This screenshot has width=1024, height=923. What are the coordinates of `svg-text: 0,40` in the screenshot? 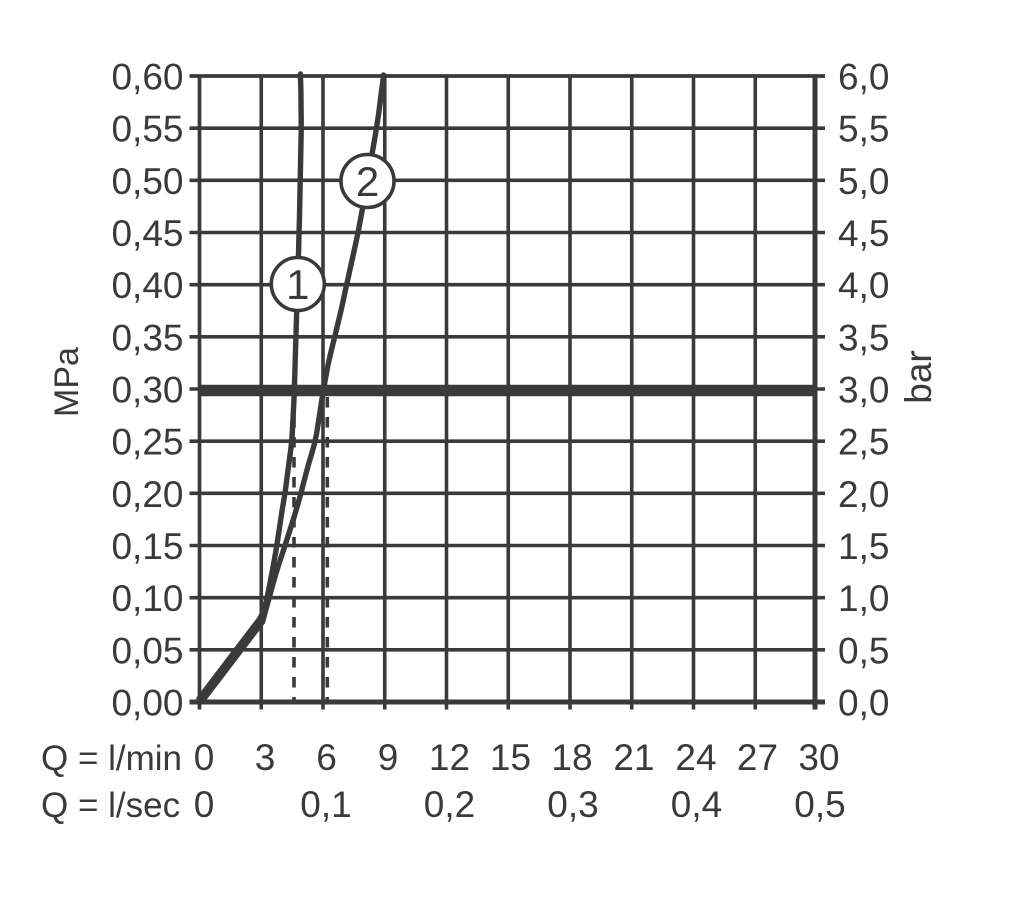 It's located at (147, 285).